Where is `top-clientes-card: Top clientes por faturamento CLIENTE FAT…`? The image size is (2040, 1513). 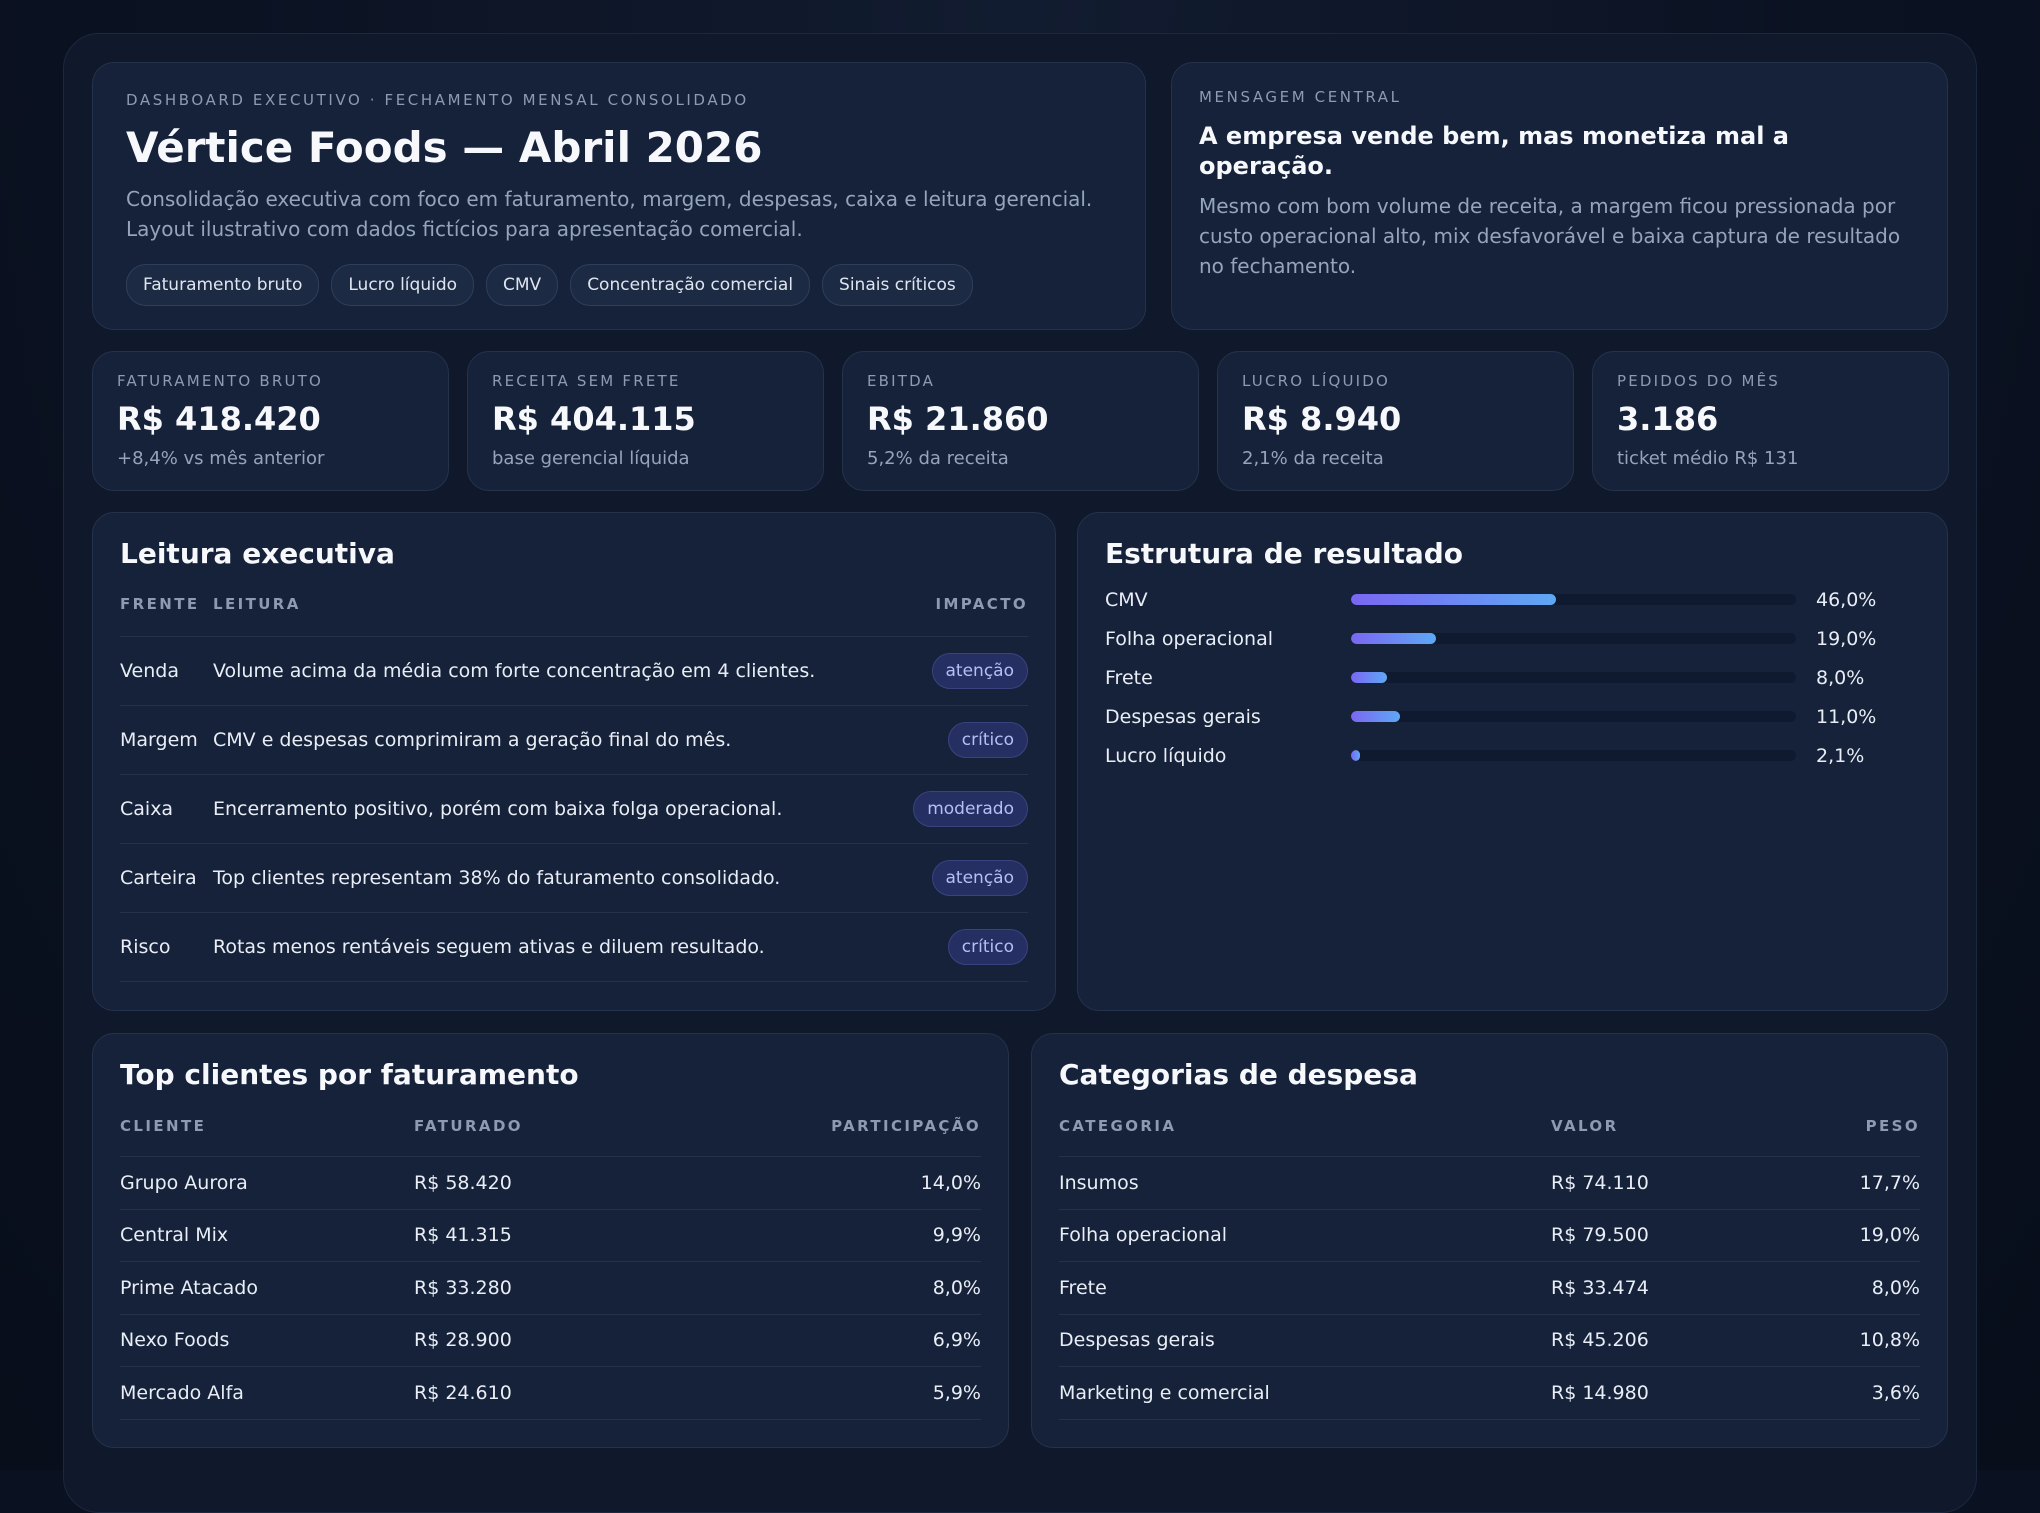
top-clientes-card: Top clientes por faturamento CLIENTE FAT… is located at coordinates (550, 1240).